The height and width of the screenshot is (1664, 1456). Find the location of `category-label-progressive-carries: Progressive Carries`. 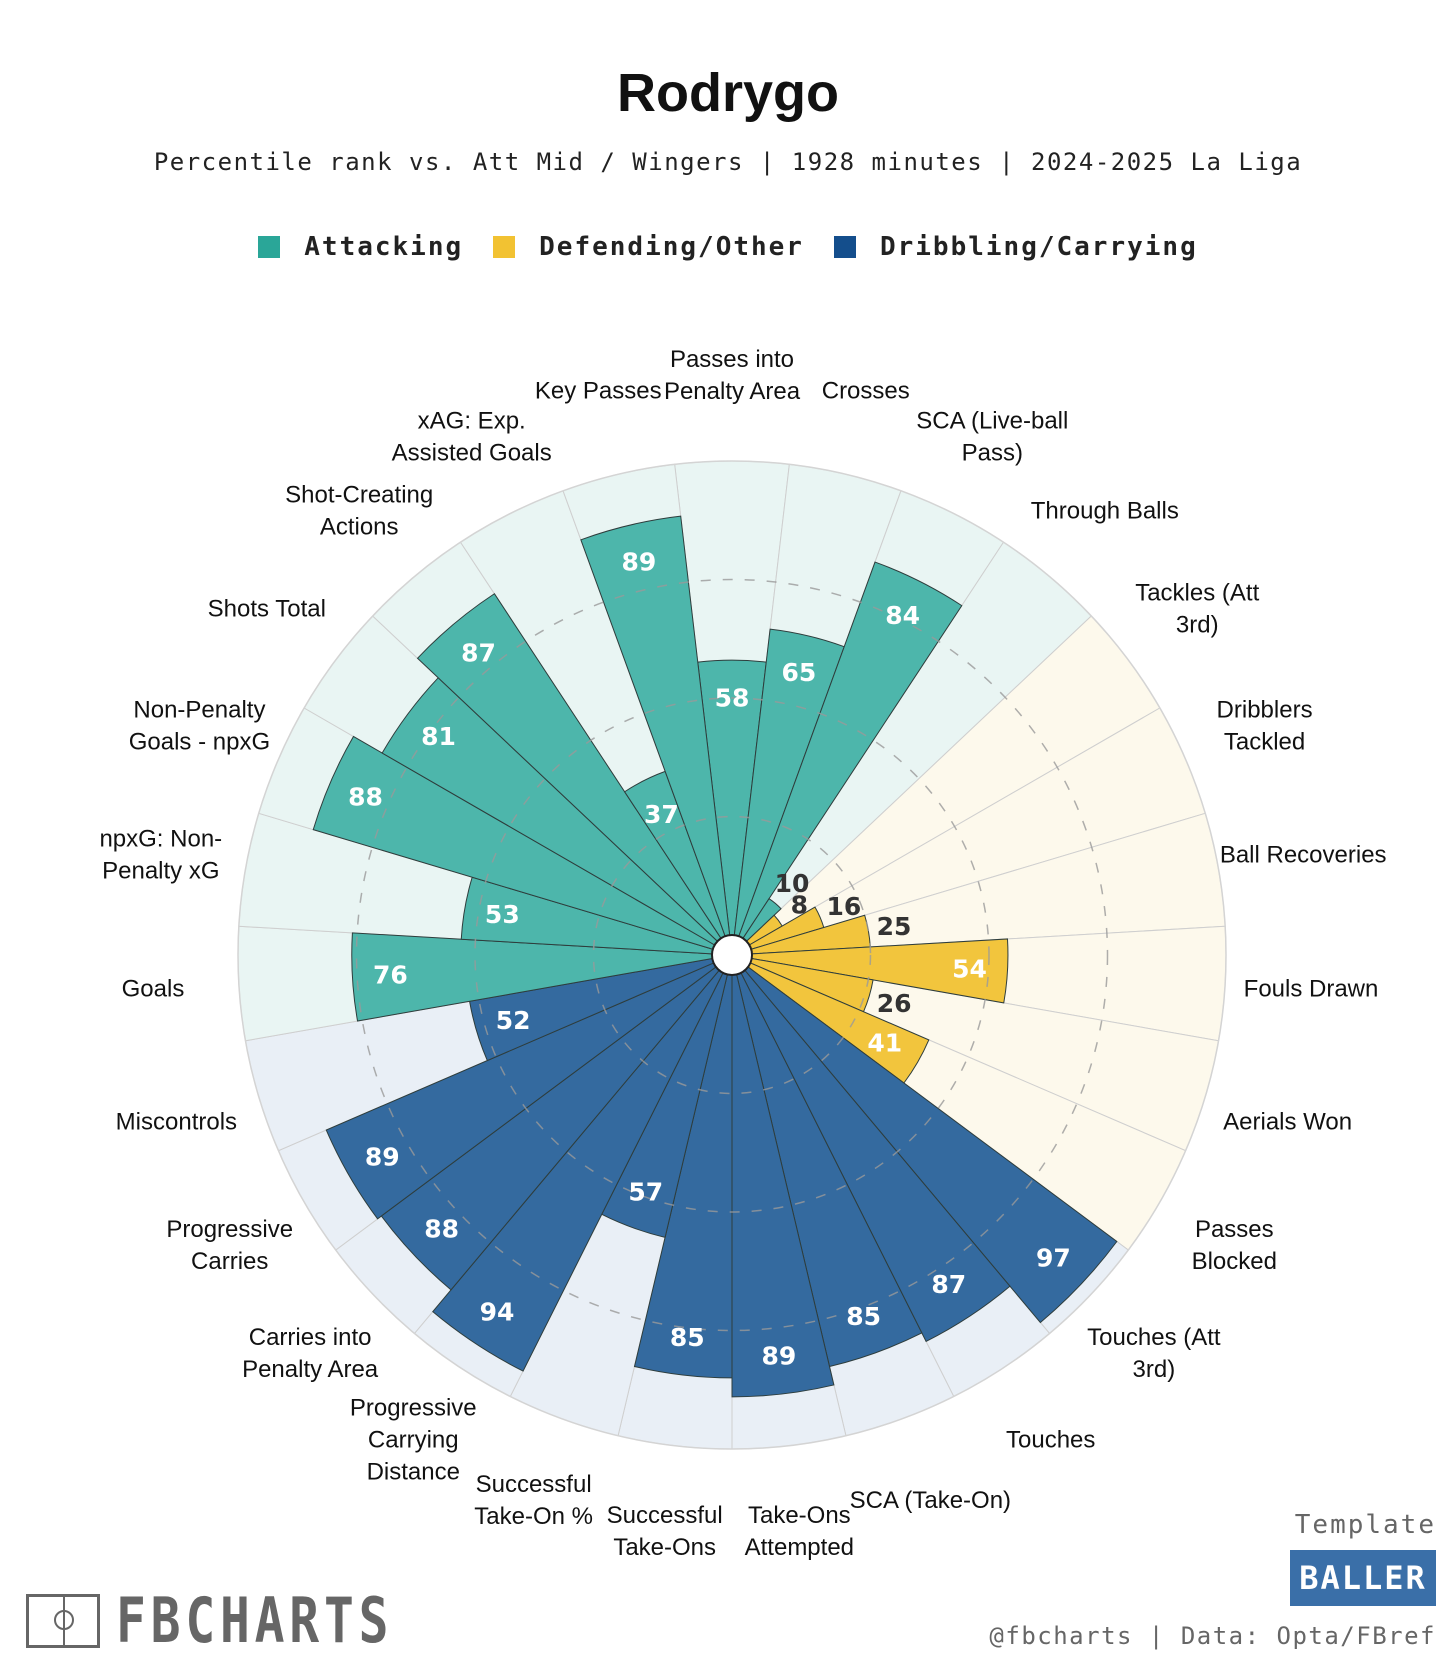

category-label-progressive-carries: Progressive Carries is located at coordinates (229, 1245).